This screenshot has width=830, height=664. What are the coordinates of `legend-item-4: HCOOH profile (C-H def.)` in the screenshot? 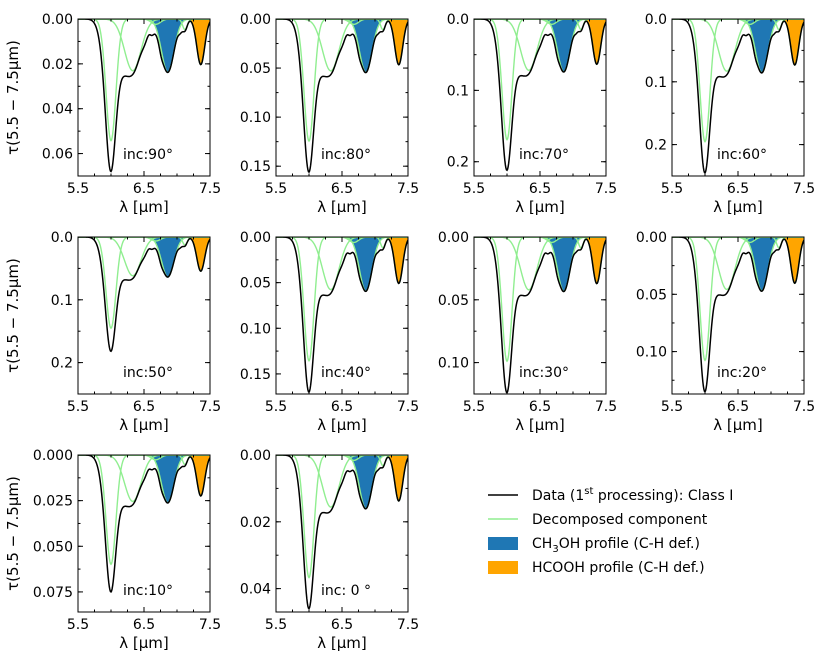 It's located at (596, 568).